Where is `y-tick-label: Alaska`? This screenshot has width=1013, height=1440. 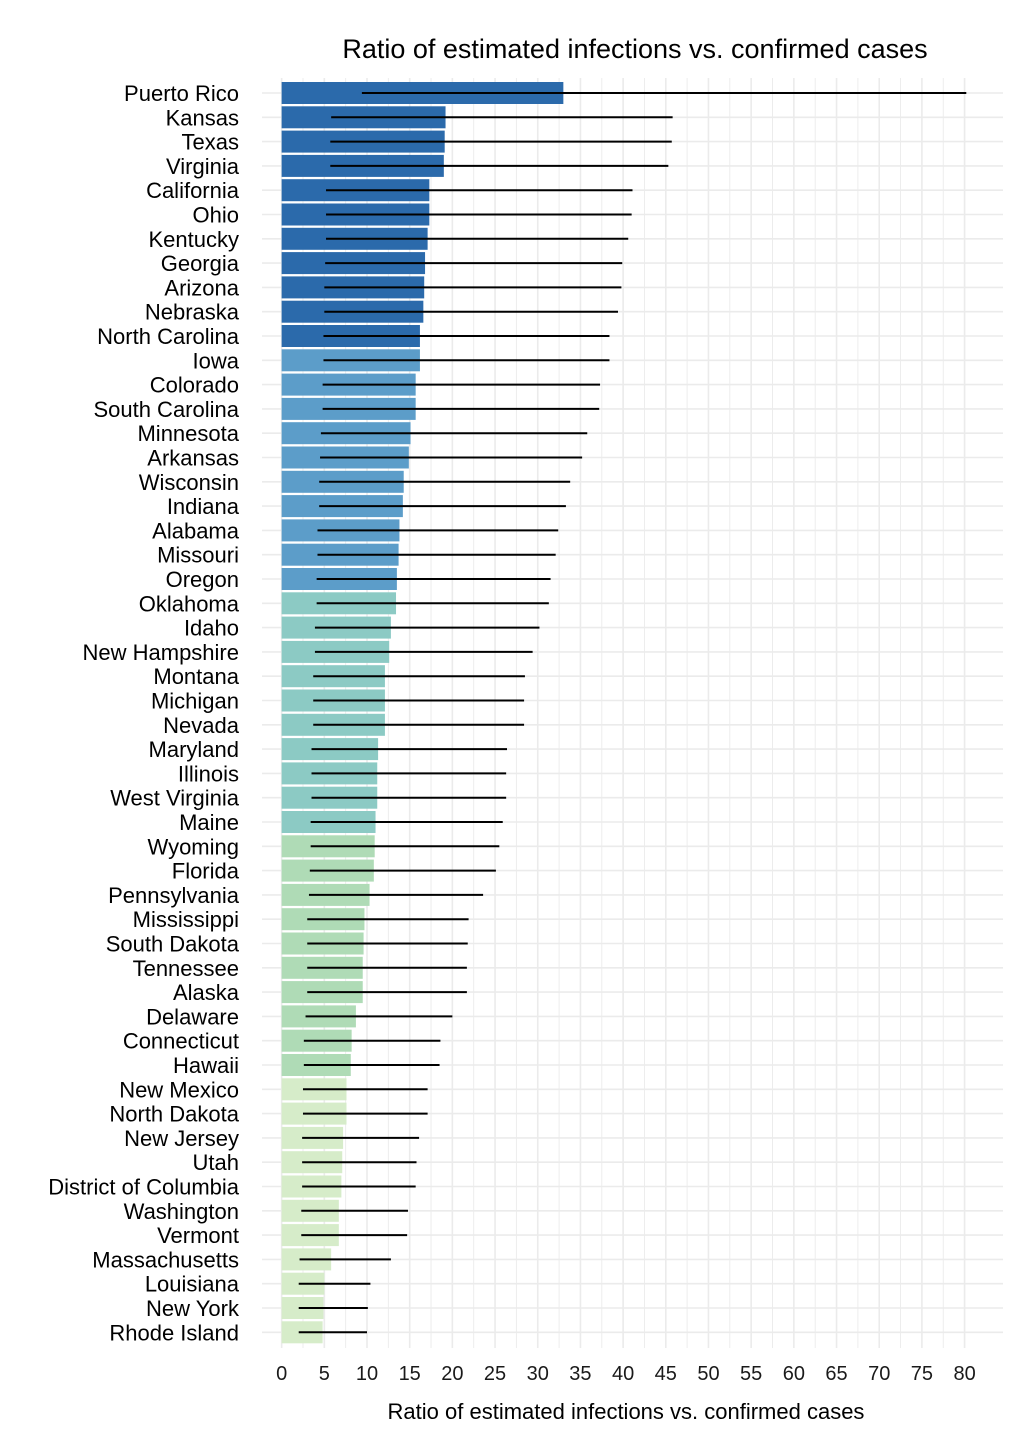 y-tick-label: Alaska is located at coordinates (206, 992).